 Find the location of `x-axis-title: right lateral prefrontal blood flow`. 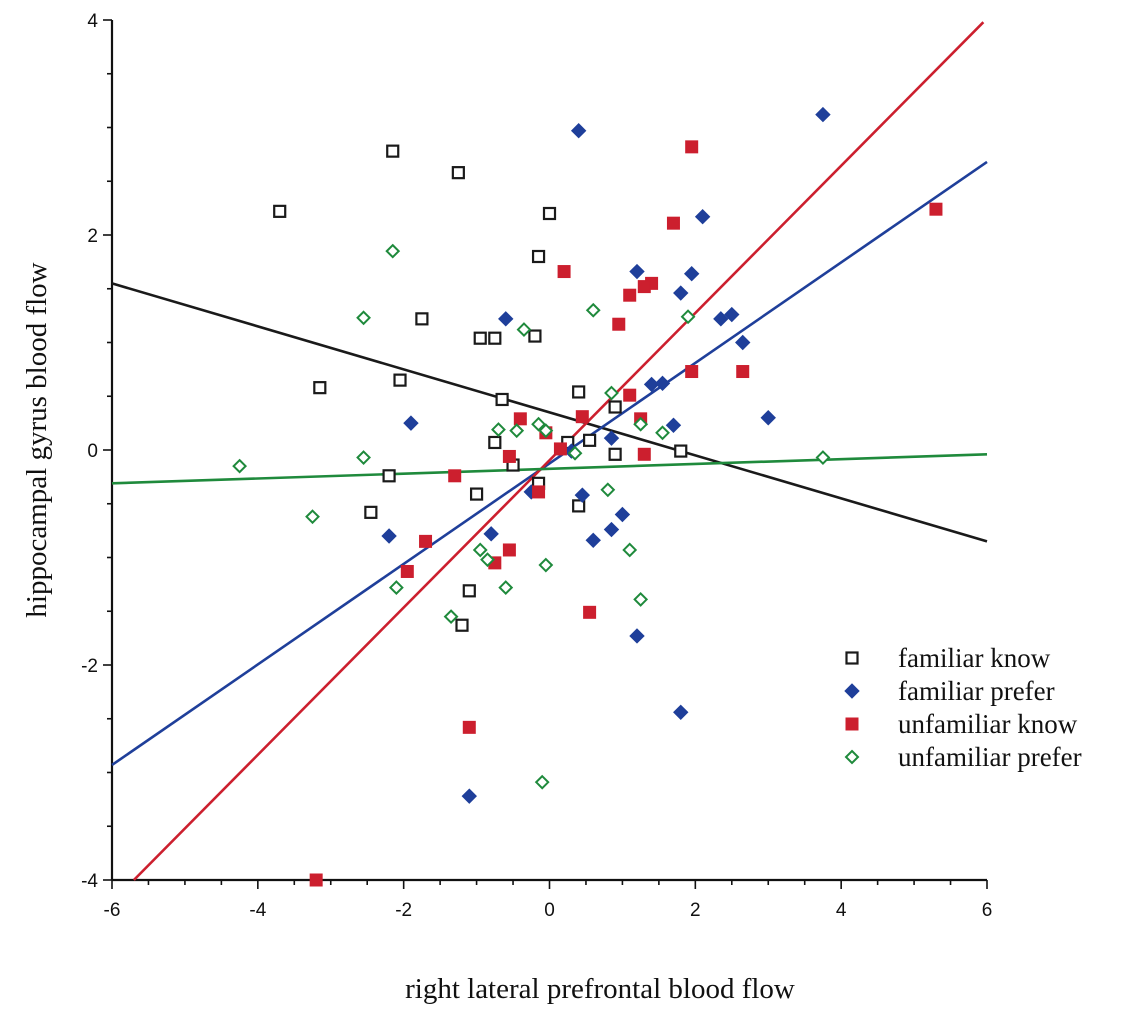

x-axis-title: right lateral prefrontal blood flow is located at coordinates (600, 989).